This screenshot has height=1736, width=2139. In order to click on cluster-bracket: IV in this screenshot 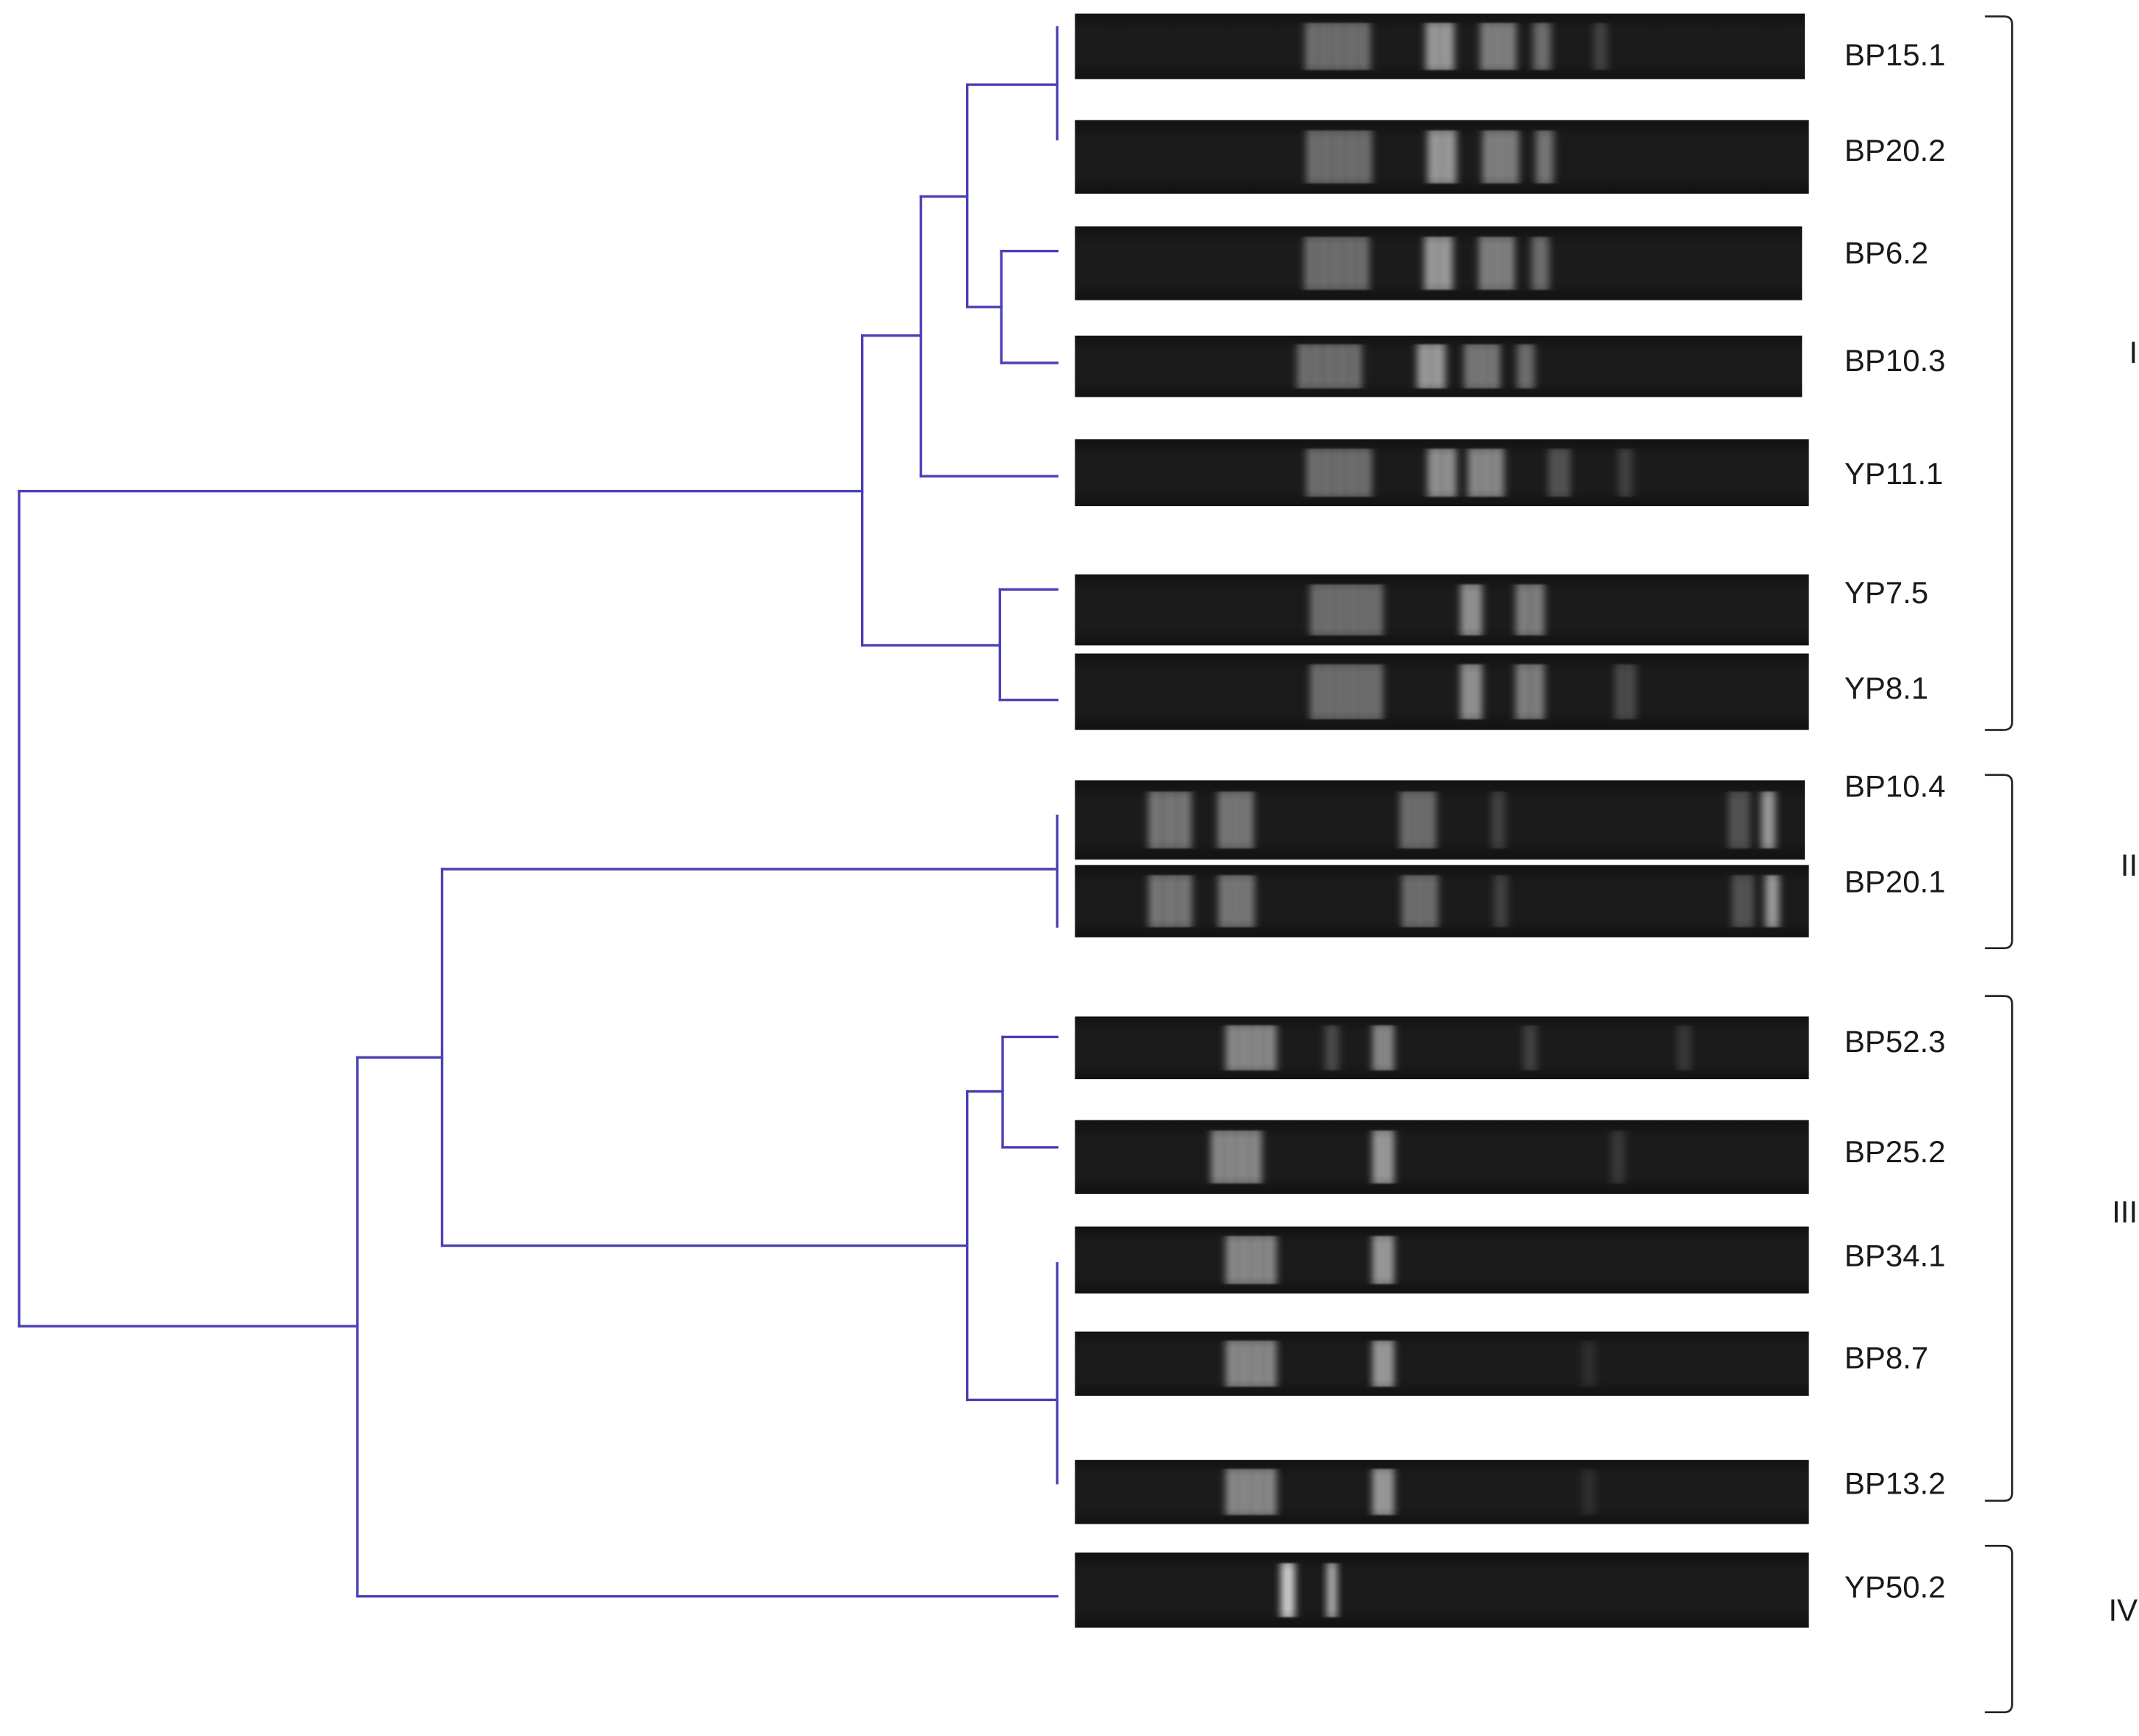, I will do `click(2061, 1629)`.